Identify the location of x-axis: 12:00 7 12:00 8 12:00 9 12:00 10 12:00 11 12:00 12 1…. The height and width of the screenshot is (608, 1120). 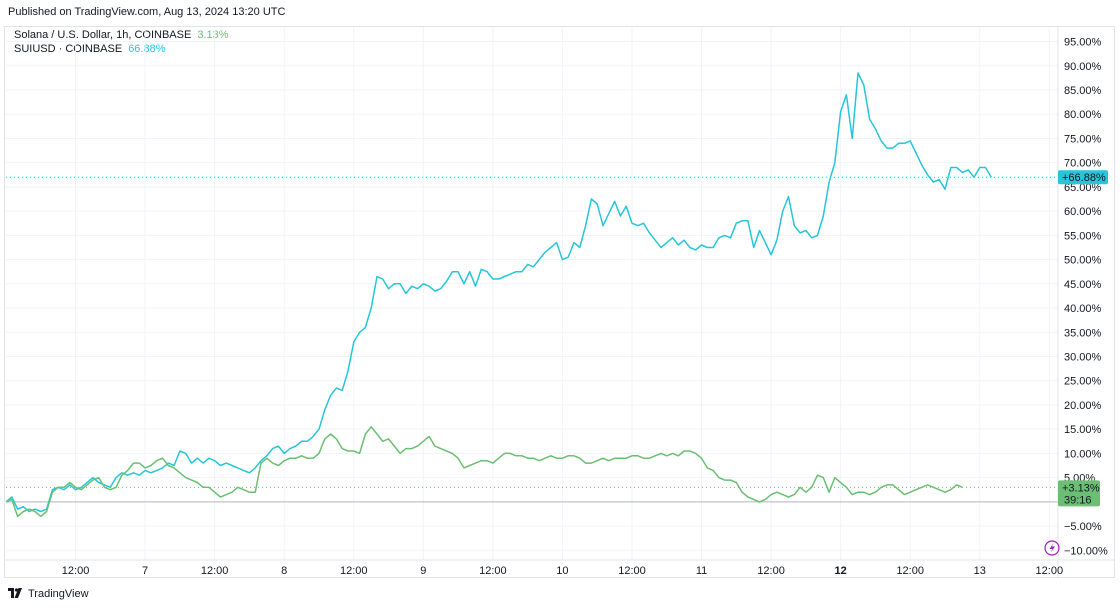
(562, 571).